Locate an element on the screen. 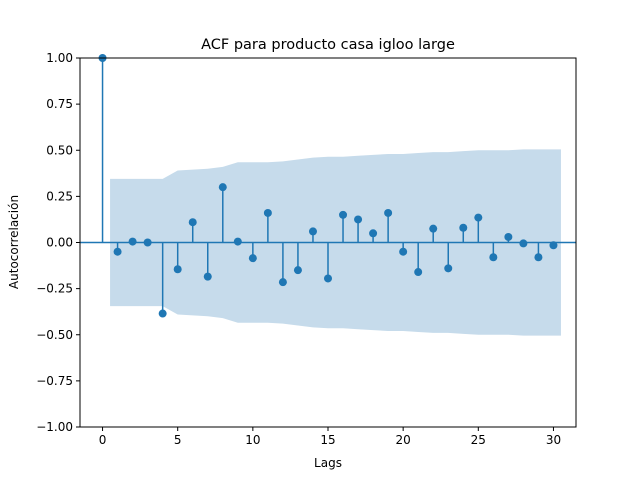 This screenshot has width=640, height=480. y-tick-label: −0.25 is located at coordinates (54, 289).